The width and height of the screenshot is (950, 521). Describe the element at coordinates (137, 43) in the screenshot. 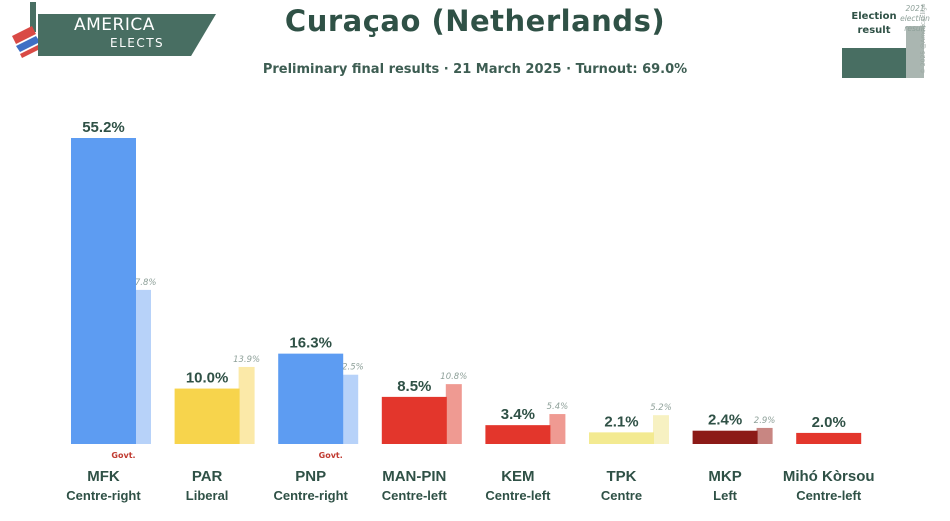

I see `logo-text-elects: ELECTS` at that location.